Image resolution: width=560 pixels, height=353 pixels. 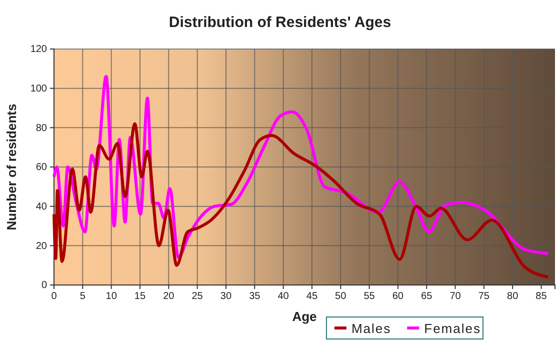 What do you see at coordinates (312, 296) in the screenshot?
I see `x-tick-label: 45` at bounding box center [312, 296].